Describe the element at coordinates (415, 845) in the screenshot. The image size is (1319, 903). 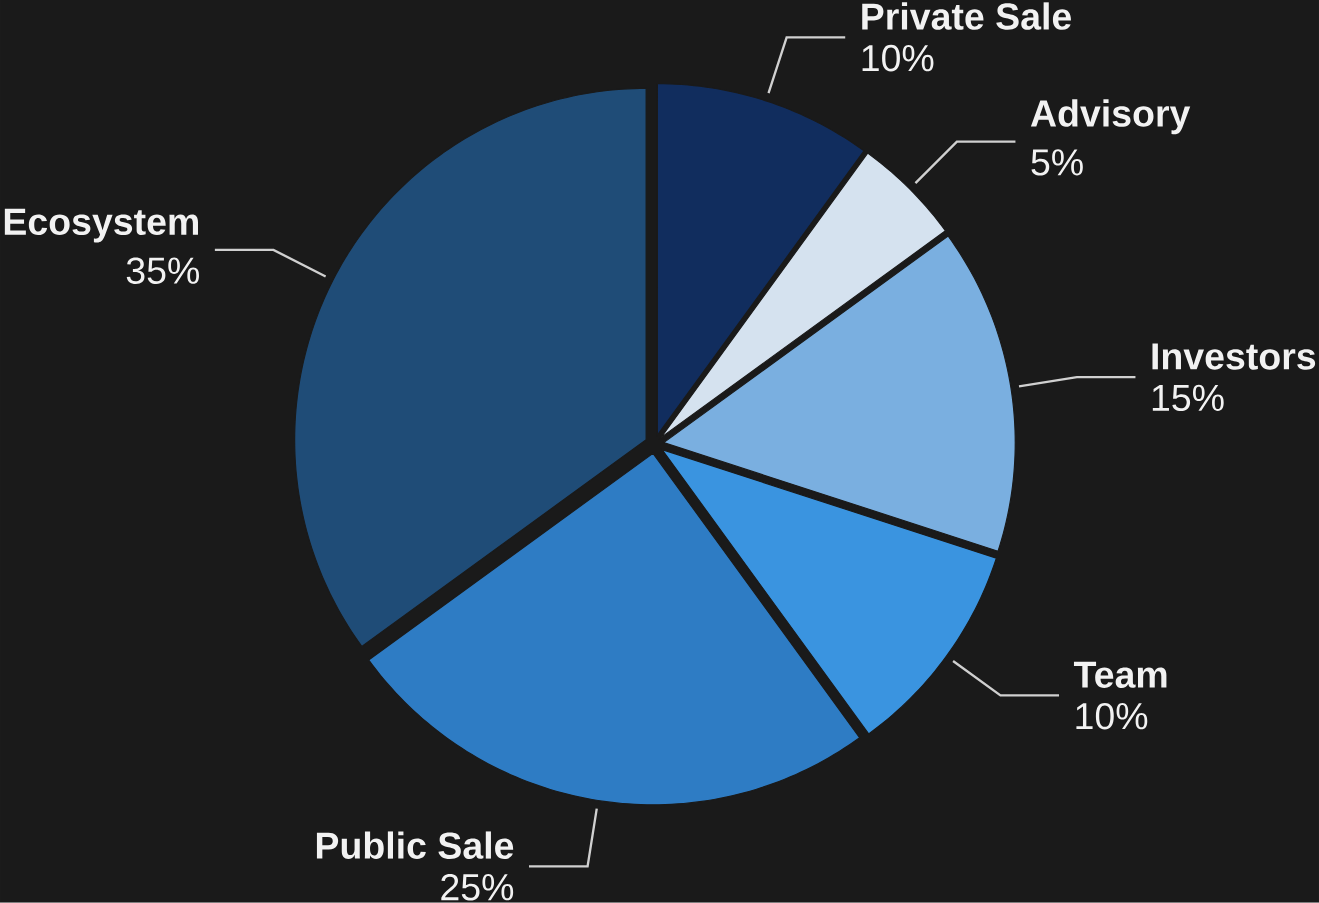
I see `slice-label: Public Sale` at that location.